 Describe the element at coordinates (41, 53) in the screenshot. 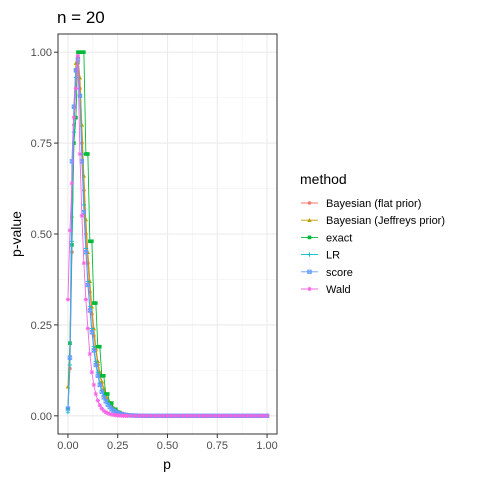

I see `y-tick-label: 1.00` at that location.